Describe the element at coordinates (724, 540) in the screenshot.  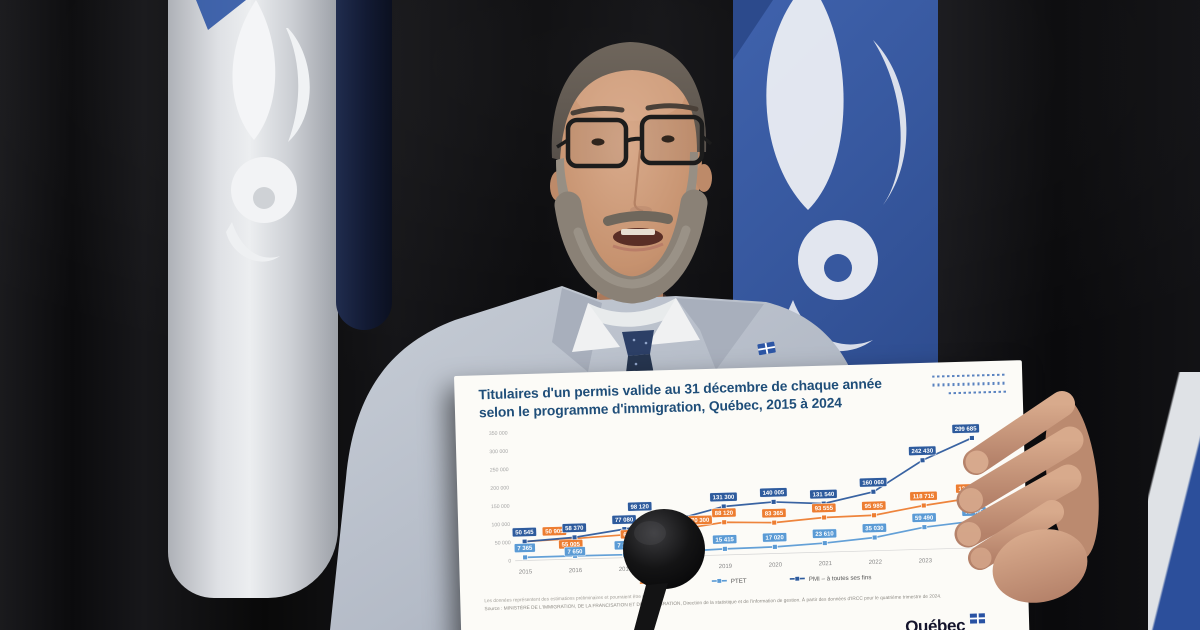
I see `chart-text: 15 415` at that location.